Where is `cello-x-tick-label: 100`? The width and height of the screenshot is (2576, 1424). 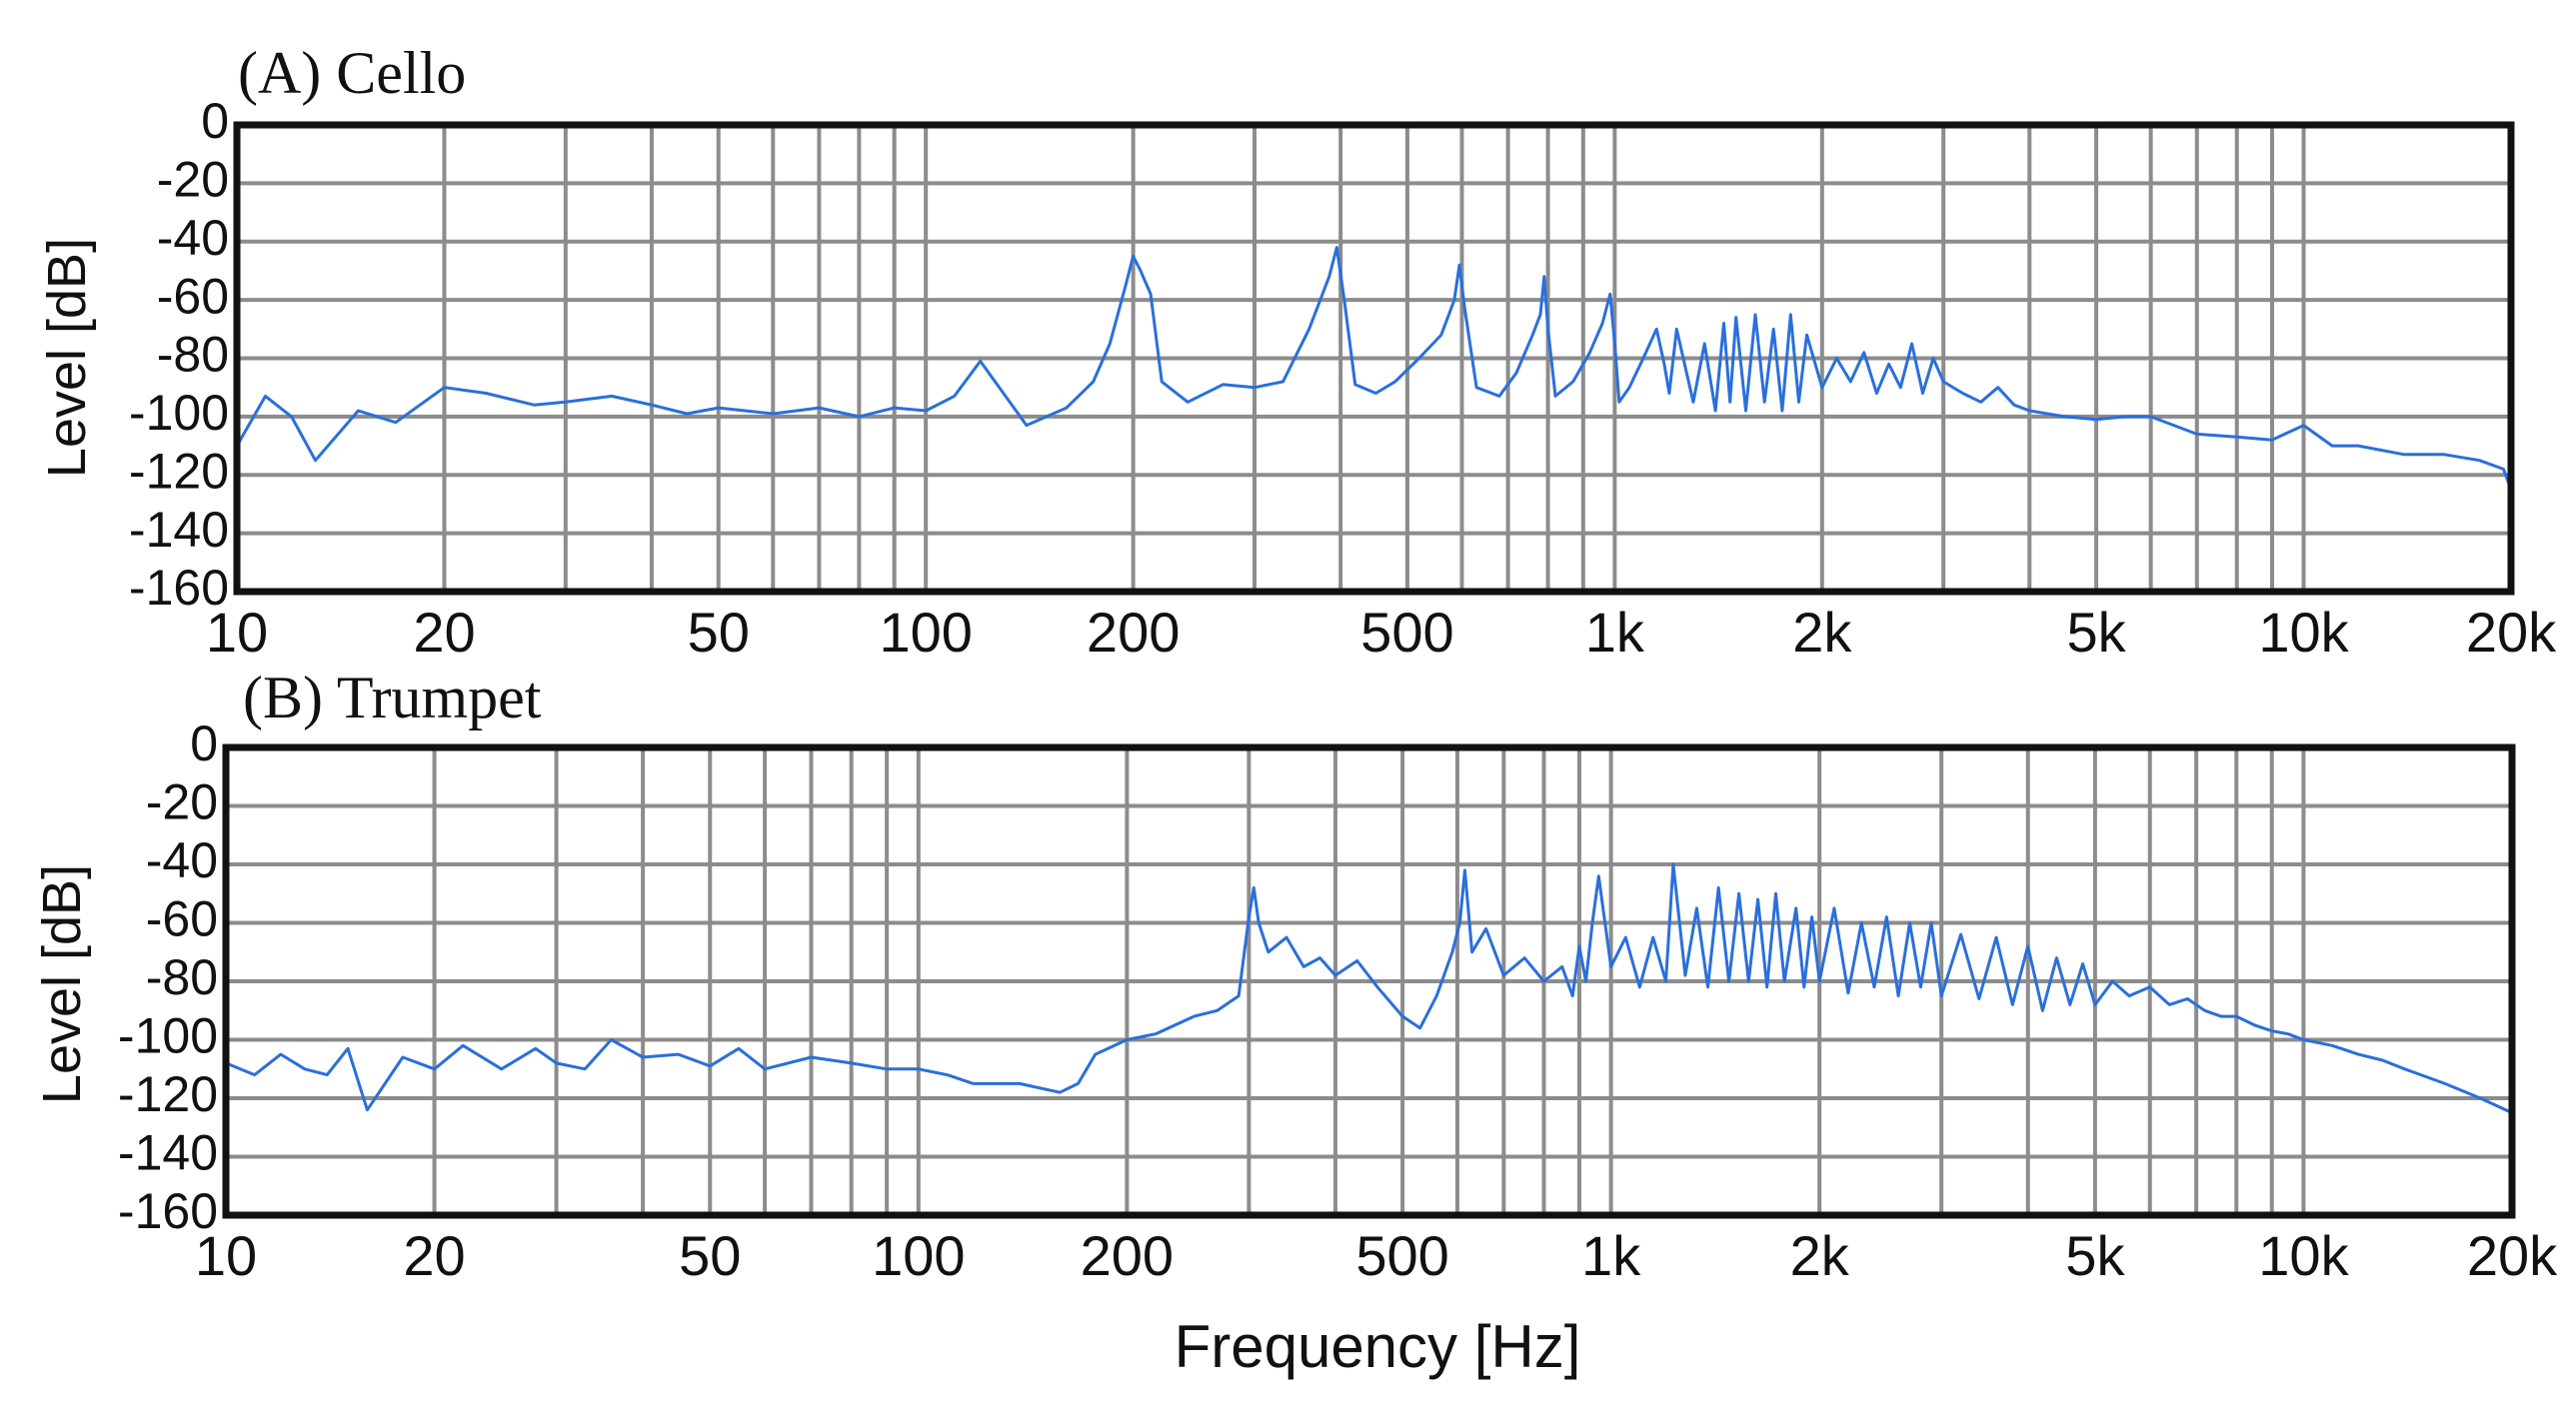 cello-x-tick-label: 100 is located at coordinates (926, 632).